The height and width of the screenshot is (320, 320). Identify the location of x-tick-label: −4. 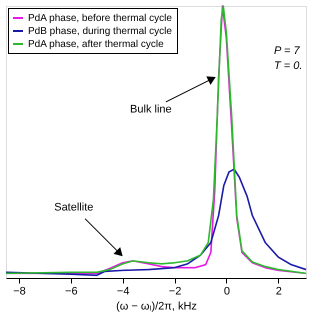
(123, 292).